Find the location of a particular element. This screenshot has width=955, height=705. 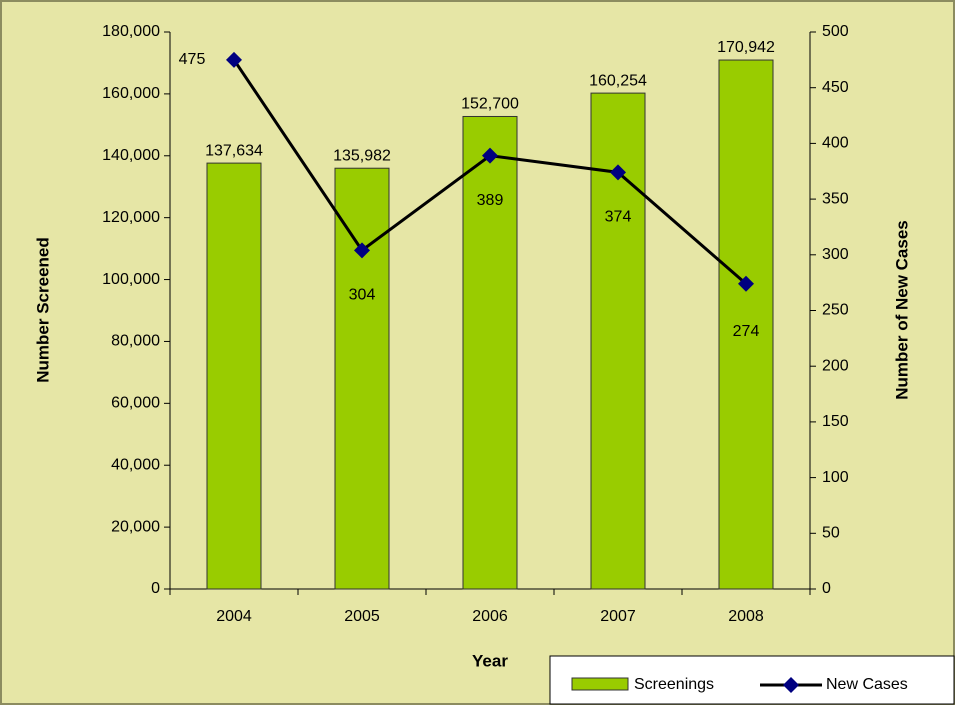

bar-value-label: 135,982 is located at coordinates (362, 155).